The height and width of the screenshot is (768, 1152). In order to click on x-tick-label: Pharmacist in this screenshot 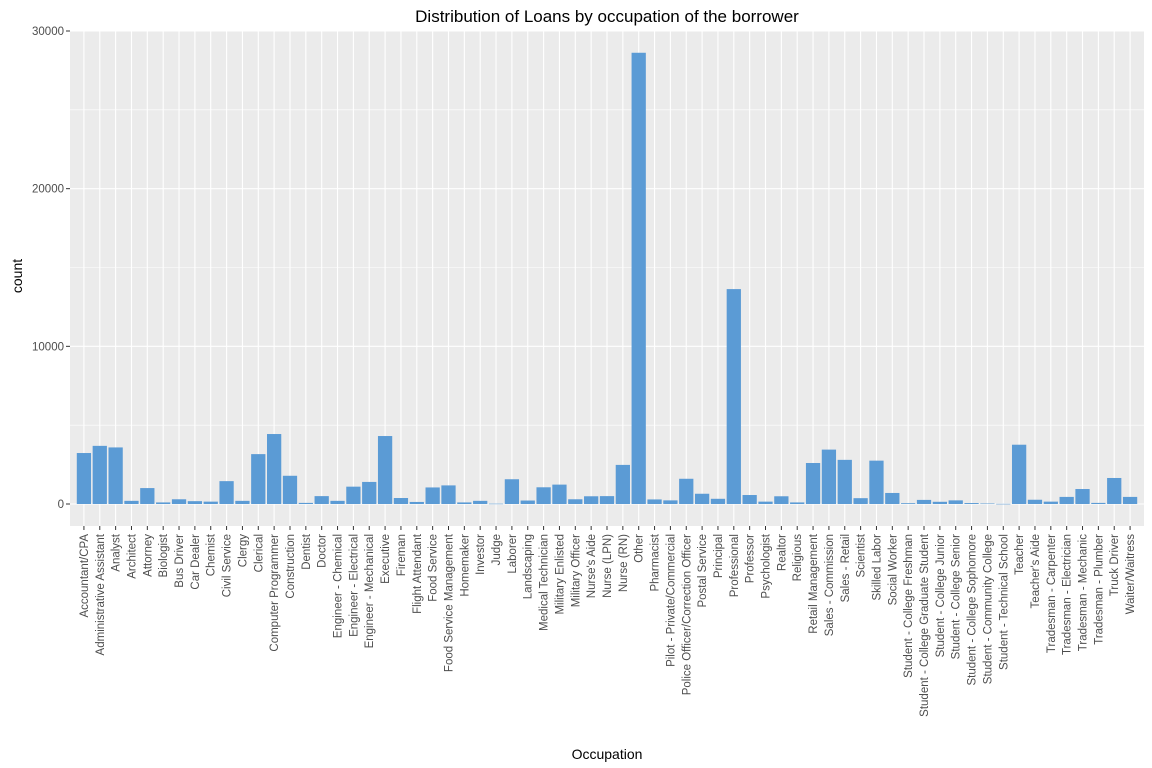, I will do `click(656, 562)`.